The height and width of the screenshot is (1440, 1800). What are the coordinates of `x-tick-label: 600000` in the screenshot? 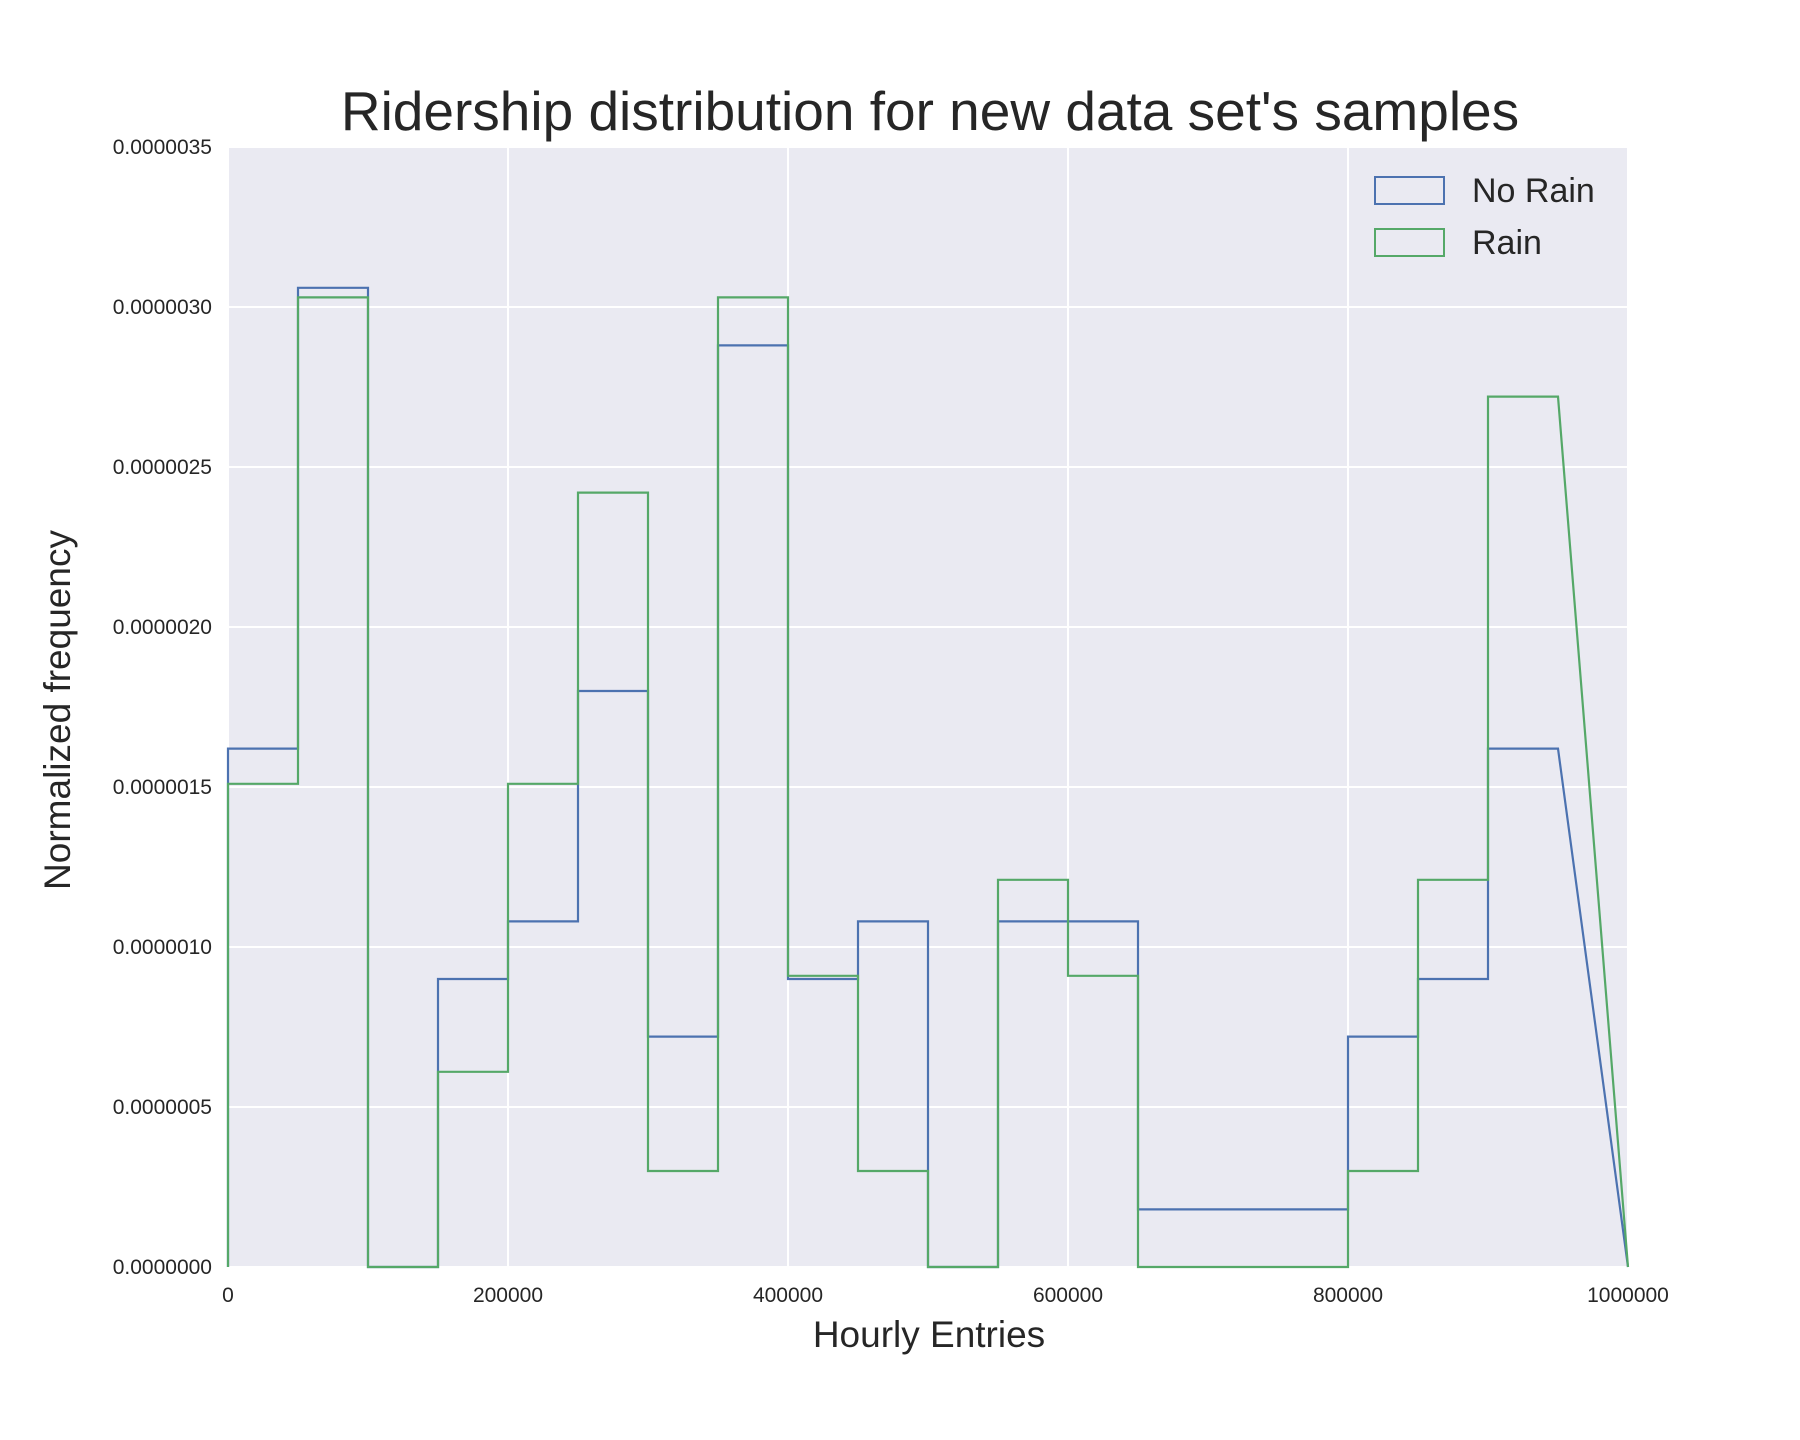 It's located at (1068, 1295).